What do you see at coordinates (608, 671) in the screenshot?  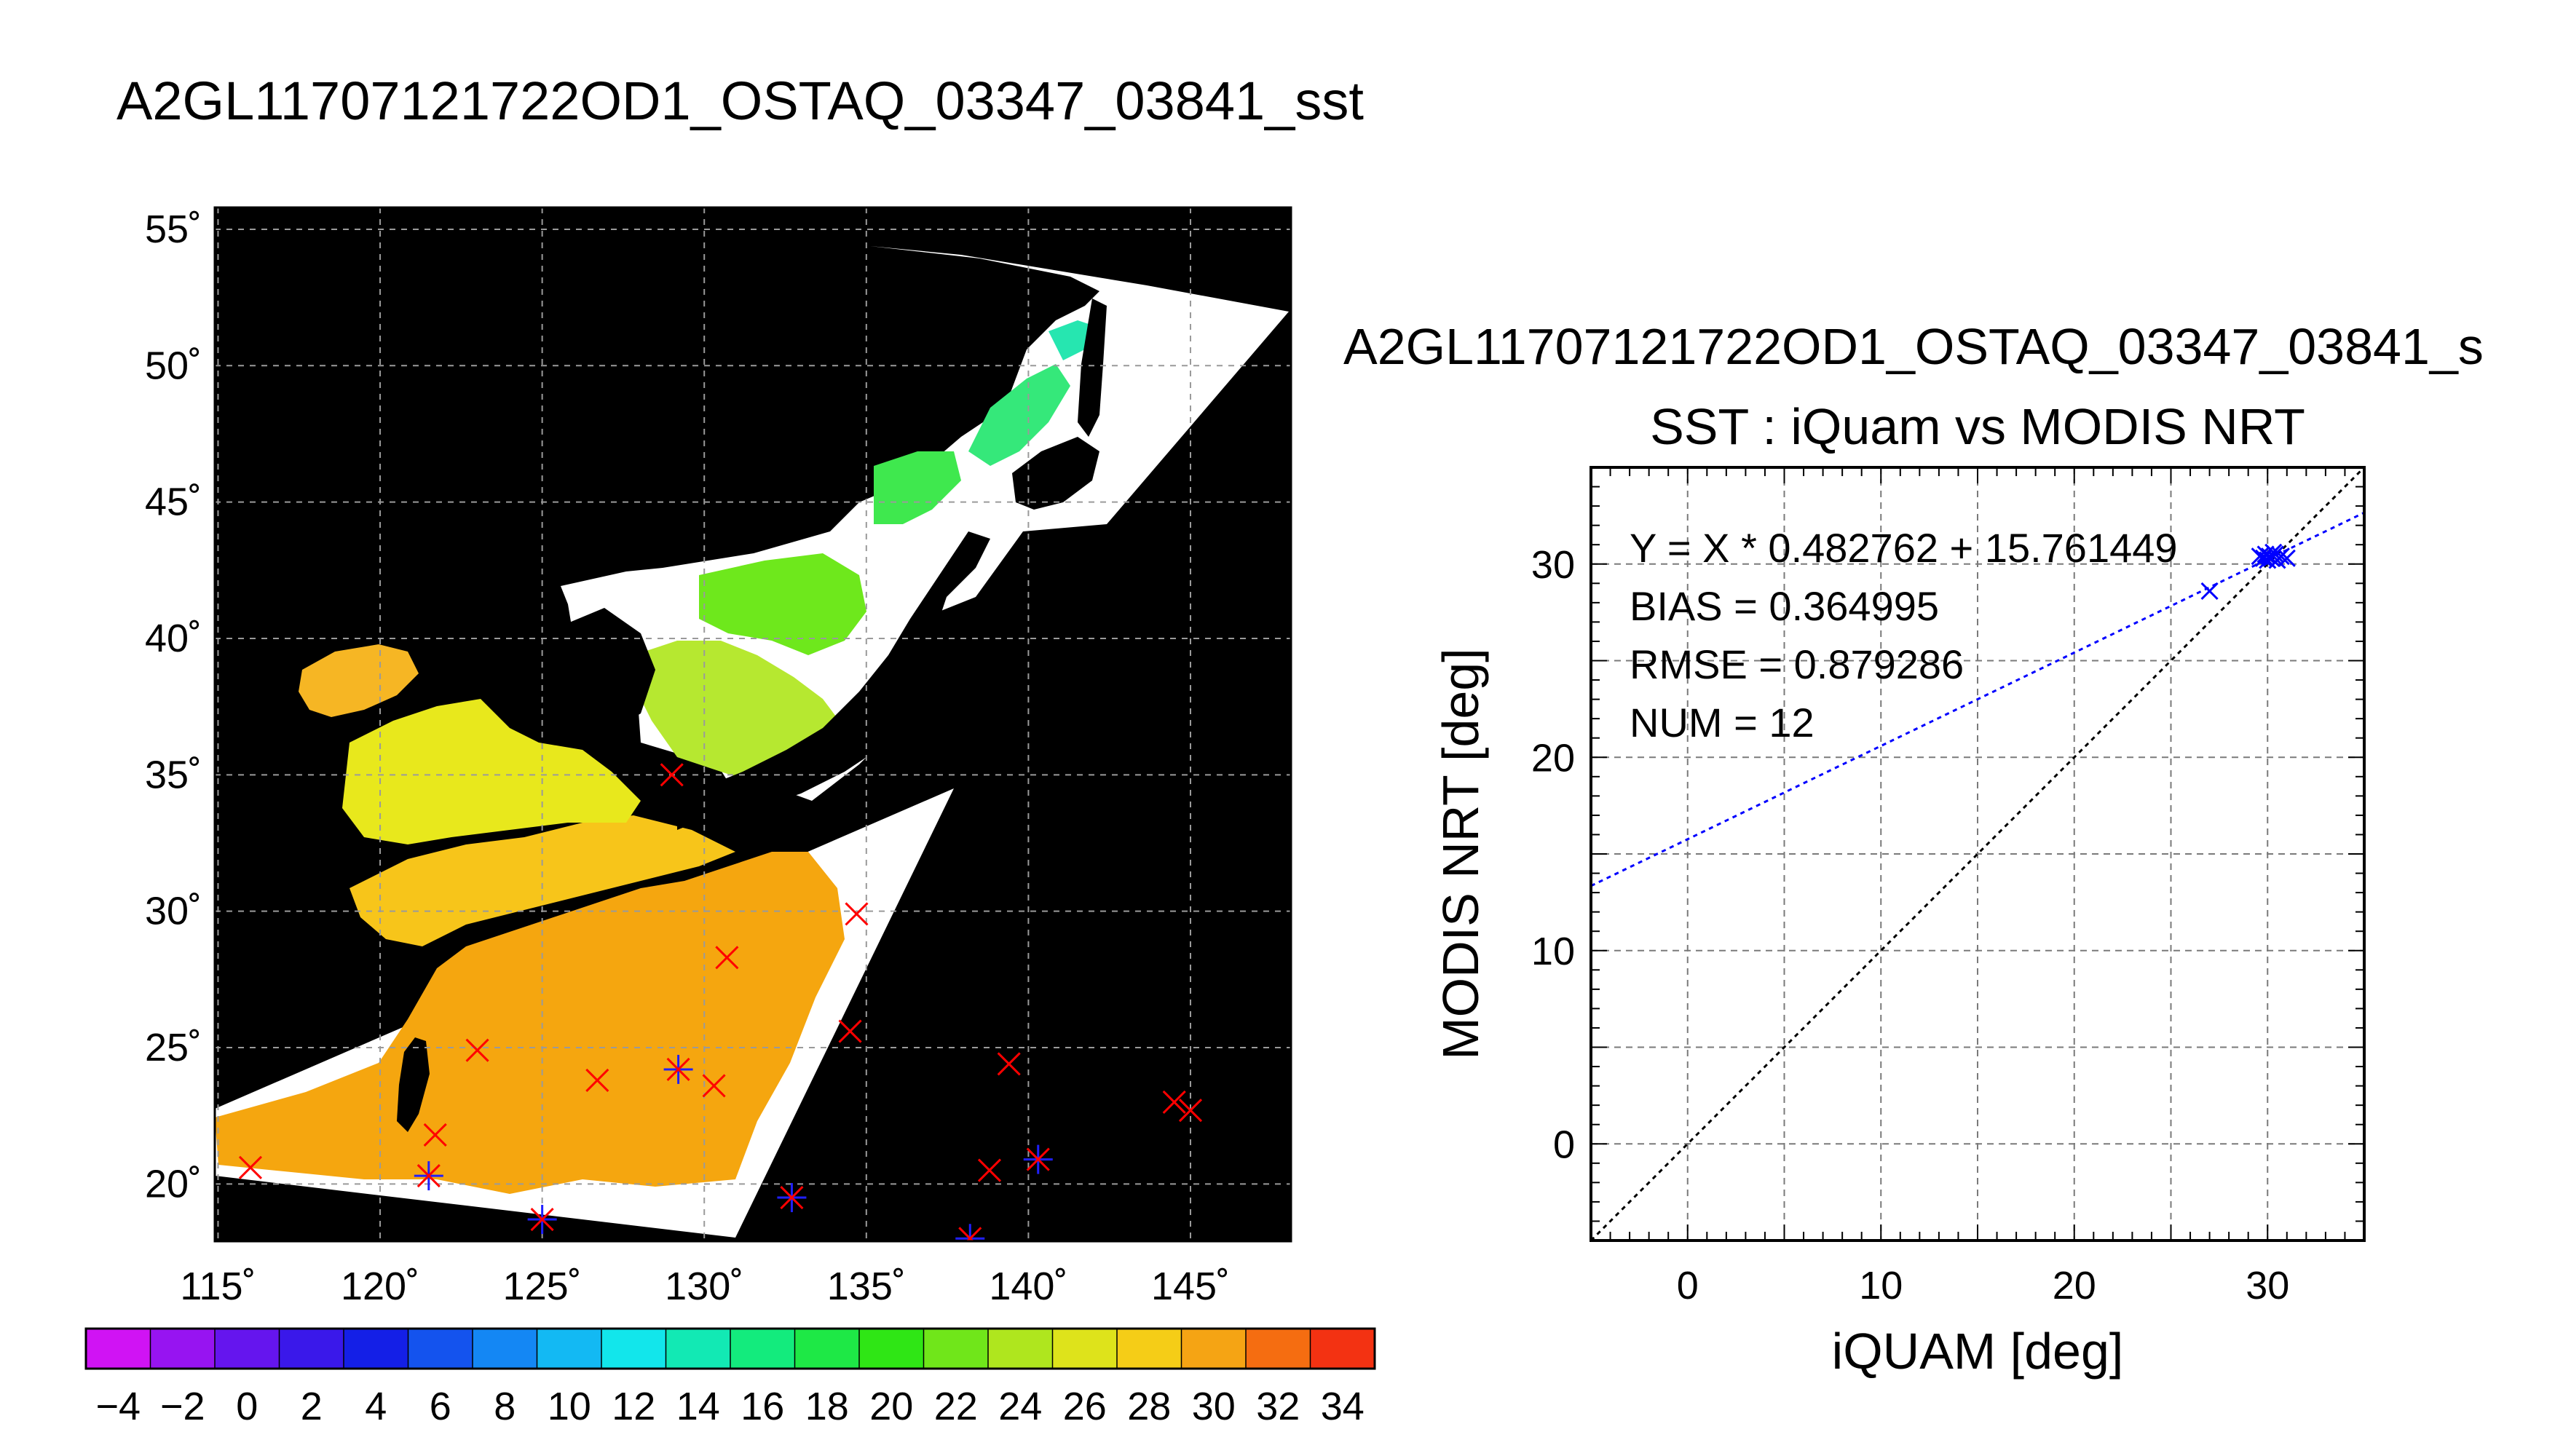 I see `land-korea` at bounding box center [608, 671].